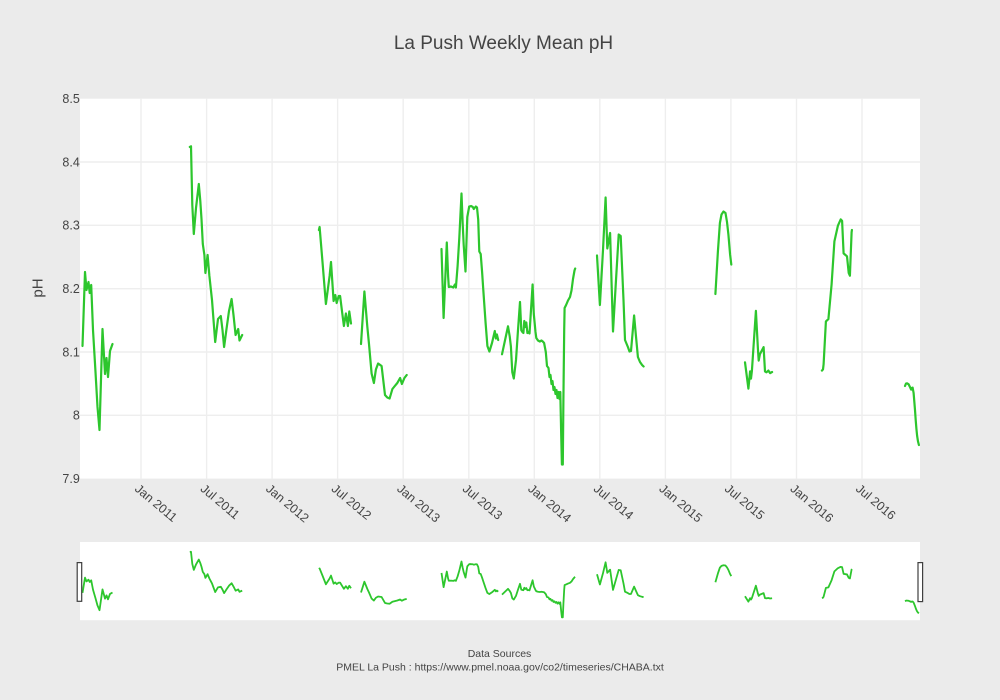 Image resolution: width=1000 pixels, height=700 pixels. I want to click on svg-text: 8.1, so click(70, 352).